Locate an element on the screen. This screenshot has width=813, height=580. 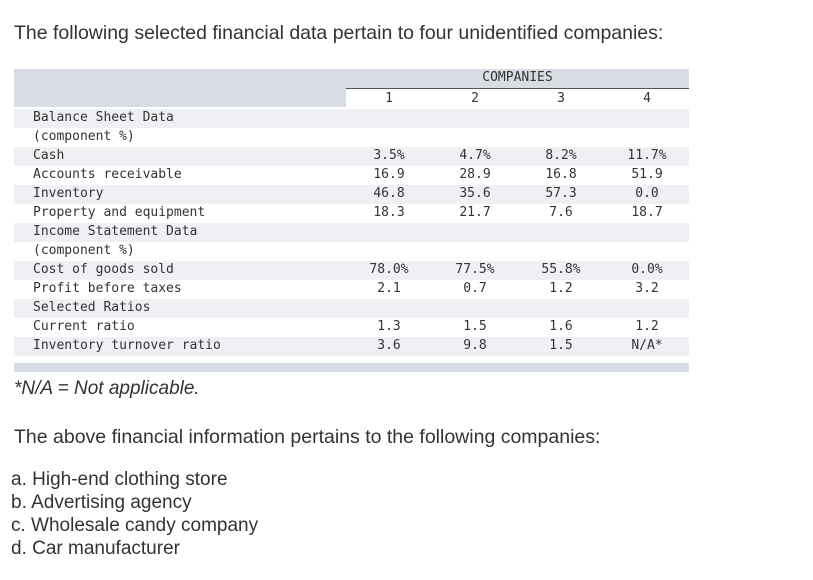
row-label: Income Statement Data is located at coordinates (115, 231).